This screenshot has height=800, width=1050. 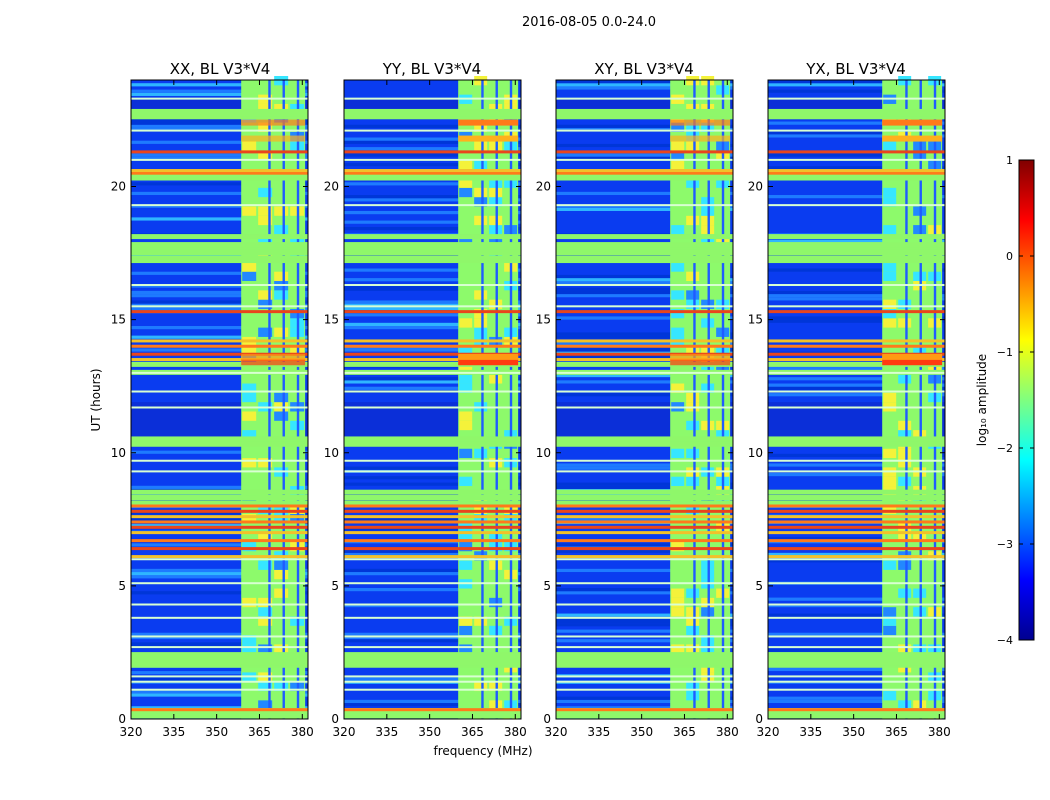 I want to click on quiet-block, so click(x=856, y=104).